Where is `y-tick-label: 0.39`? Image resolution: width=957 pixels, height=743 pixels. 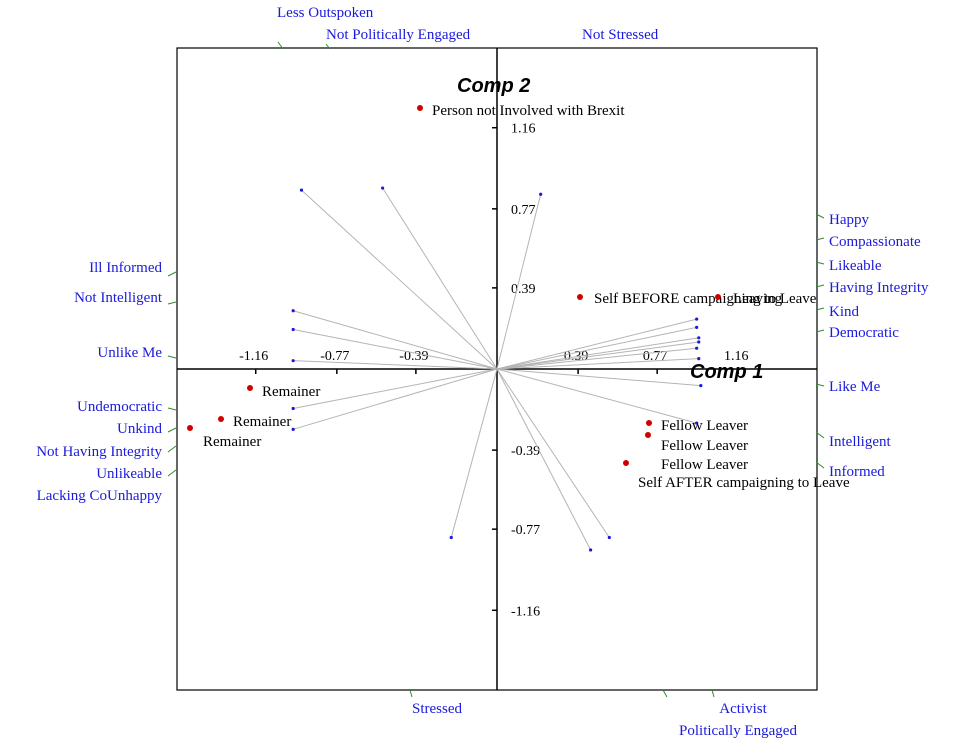
y-tick-label: 0.39 is located at coordinates (523, 289).